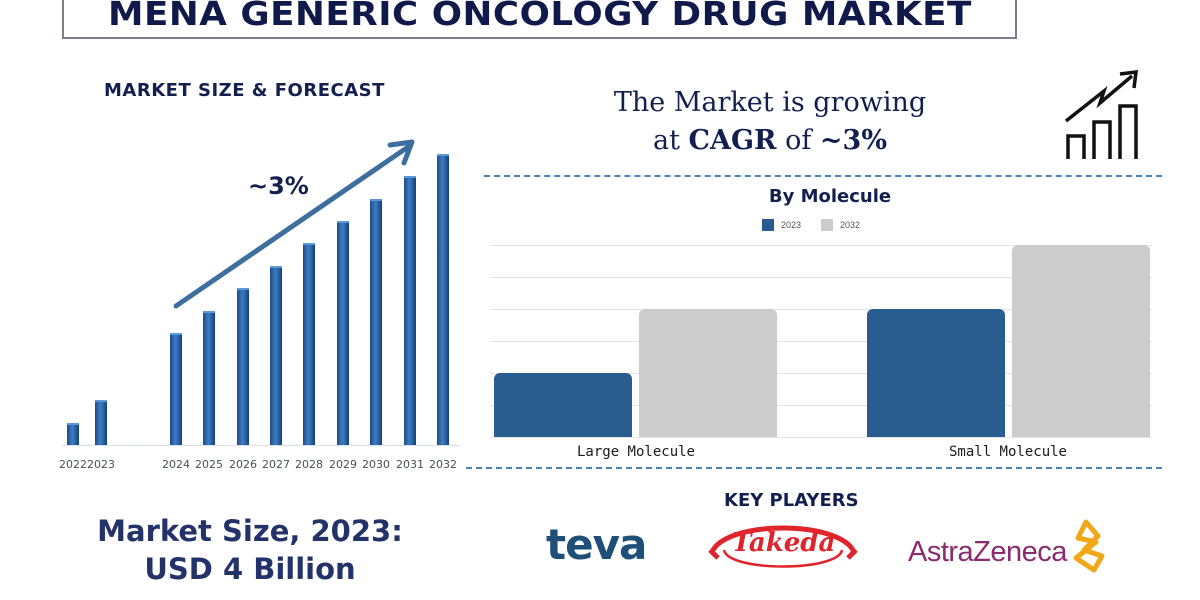  Describe the element at coordinates (343, 333) in the screenshot. I see `forecast-bar-2029` at that location.